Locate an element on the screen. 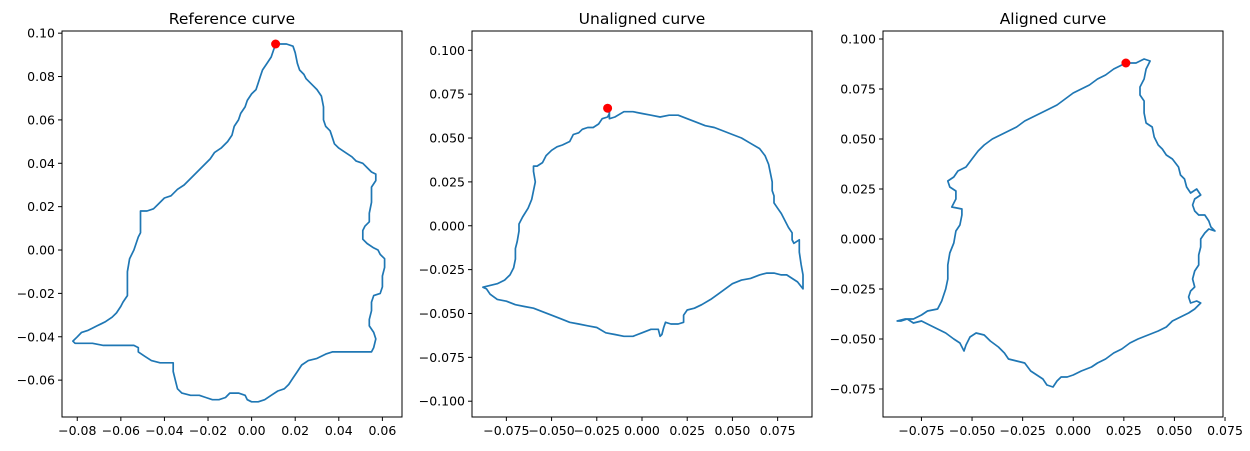  y-tick-label: −0.06 is located at coordinates (36, 380).